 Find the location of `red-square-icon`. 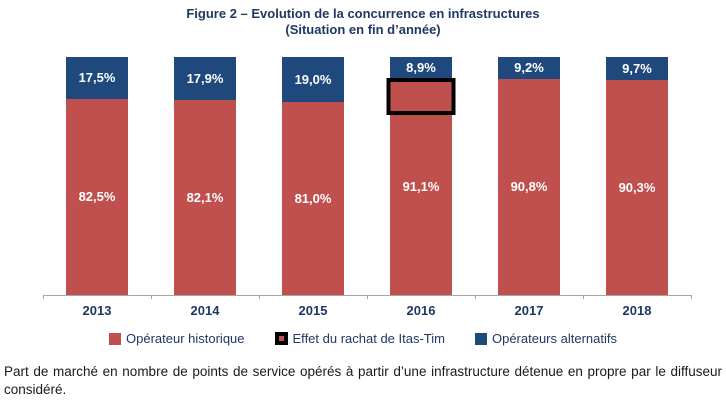

red-square-icon is located at coordinates (115, 338).